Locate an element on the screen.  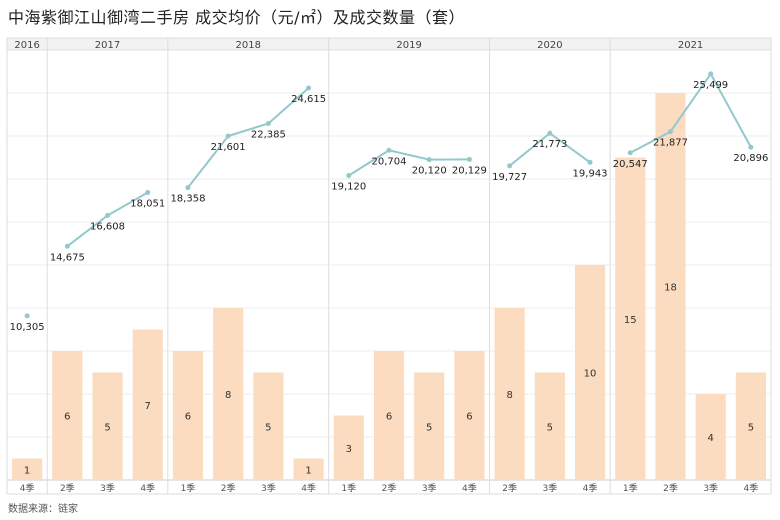
year-label: 2021 is located at coordinates (690, 45).